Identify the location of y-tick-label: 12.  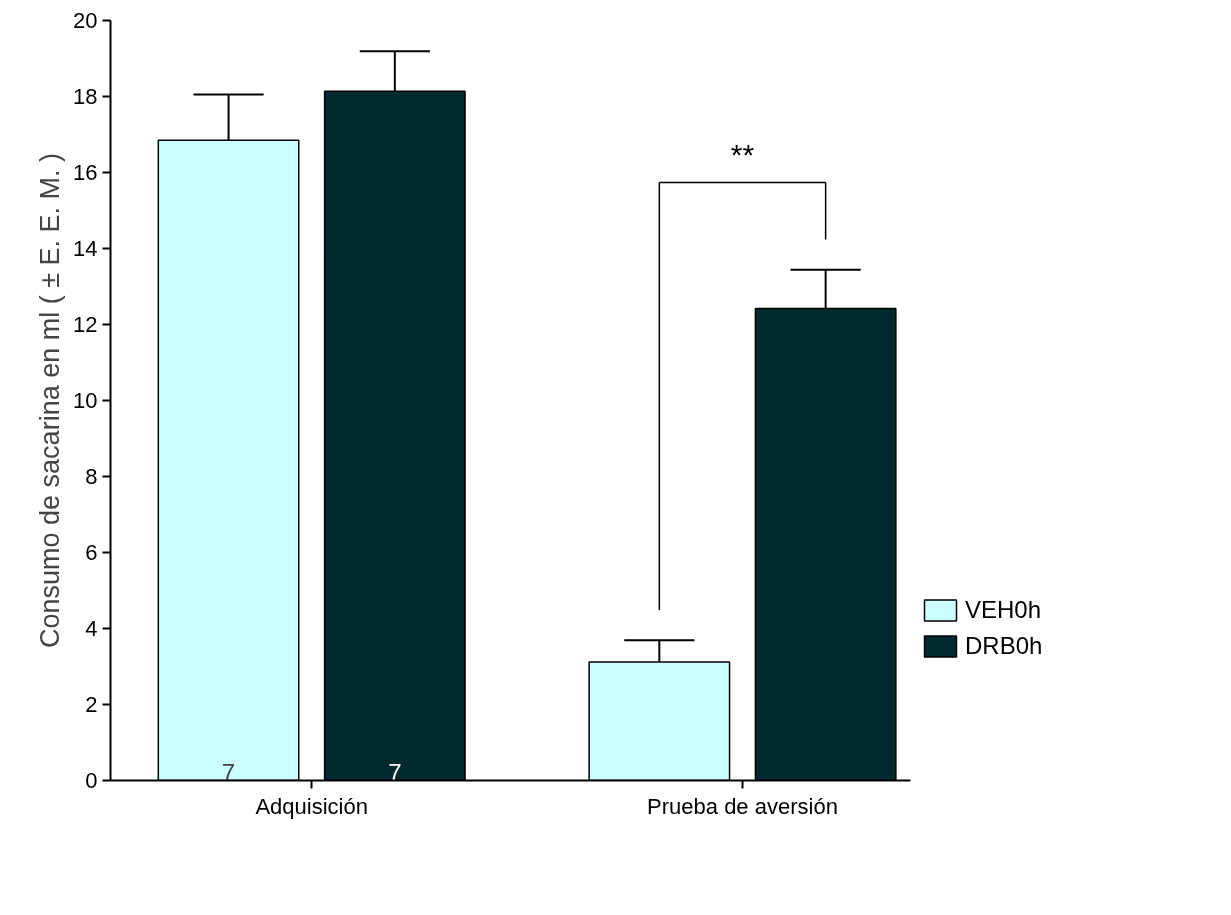
(85, 324).